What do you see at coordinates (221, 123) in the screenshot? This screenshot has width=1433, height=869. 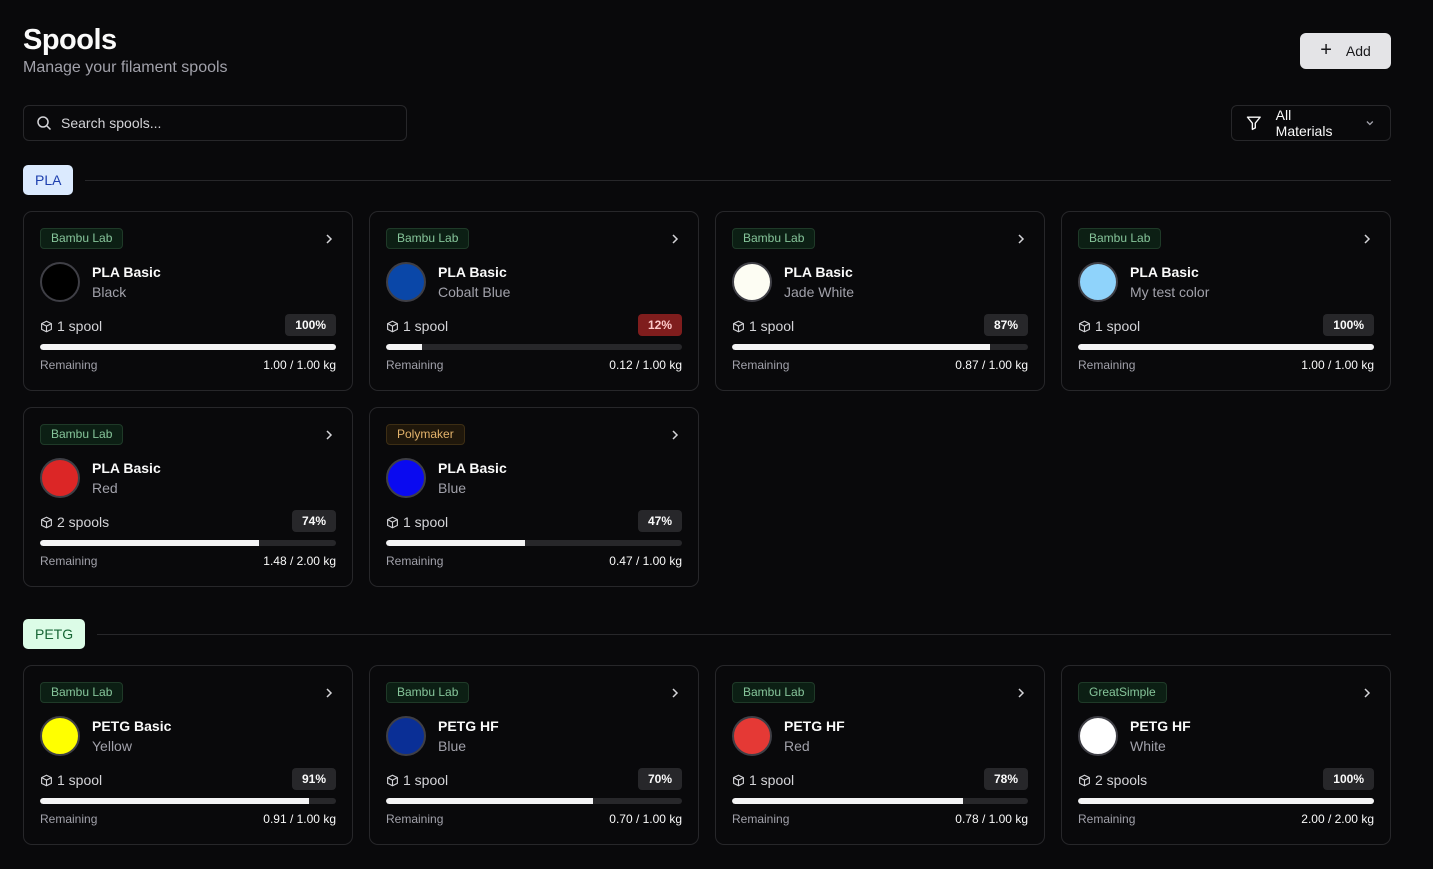 I see `search-input` at bounding box center [221, 123].